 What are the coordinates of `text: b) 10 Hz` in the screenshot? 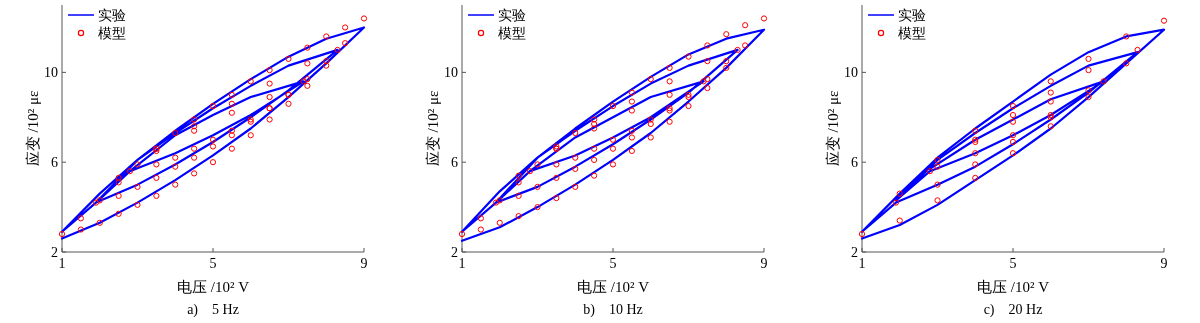 It's located at (613, 310).